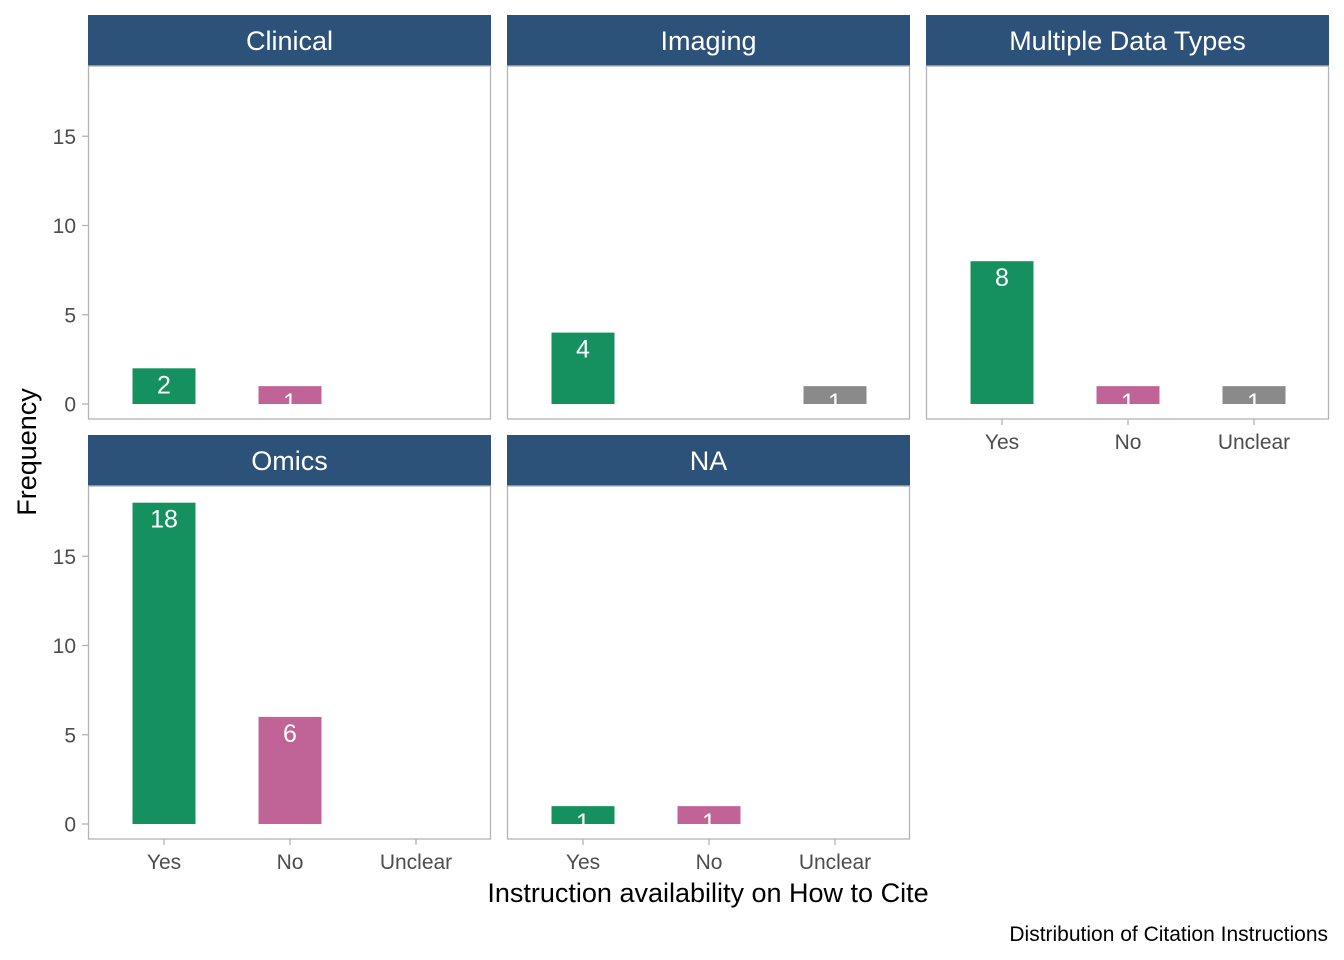 The image size is (1344, 960). Describe the element at coordinates (709, 823) in the screenshot. I see `bar-label-na-no: 1` at that location.